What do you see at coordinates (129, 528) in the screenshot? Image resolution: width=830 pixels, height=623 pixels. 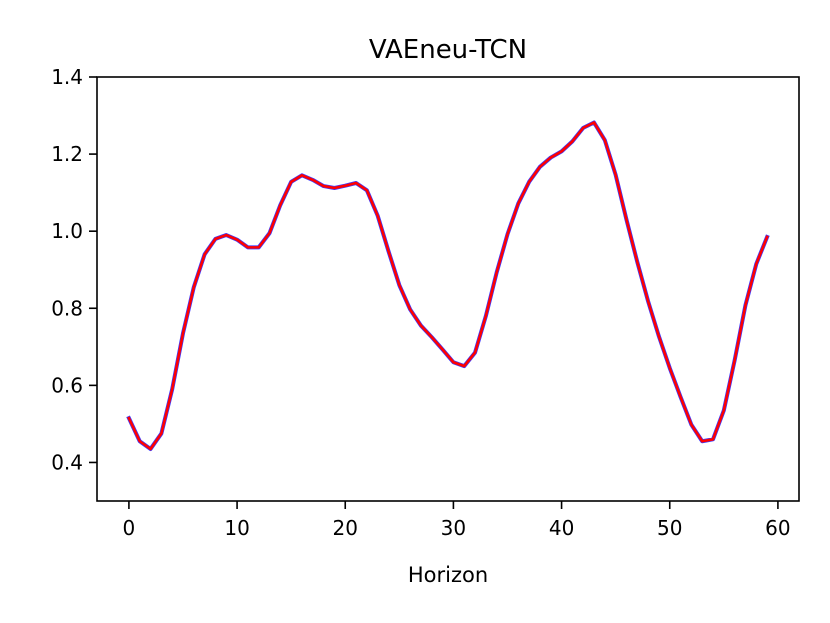 I see `x-tick-label: 0` at bounding box center [129, 528].